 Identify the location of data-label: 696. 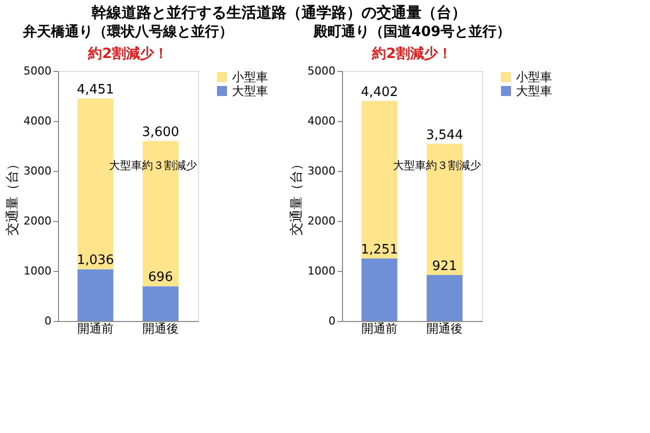
(160, 278).